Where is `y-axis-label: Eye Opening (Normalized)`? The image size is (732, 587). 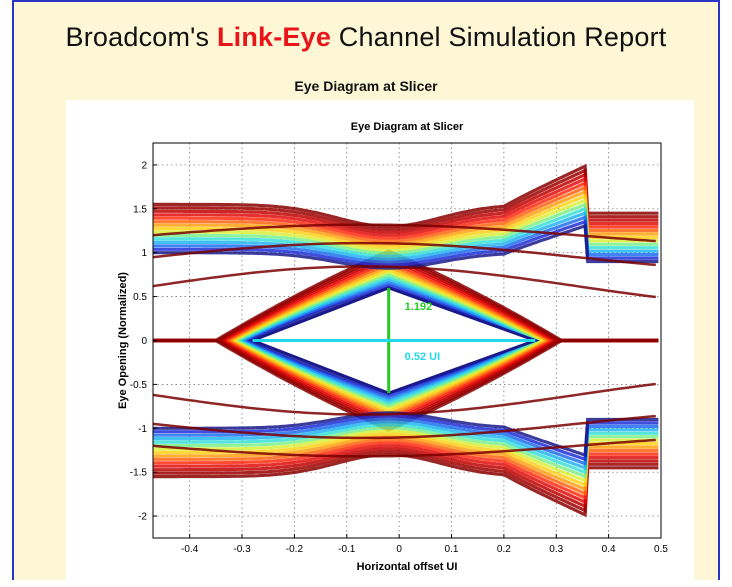 y-axis-label: Eye Opening (Normalized) is located at coordinates (123, 340).